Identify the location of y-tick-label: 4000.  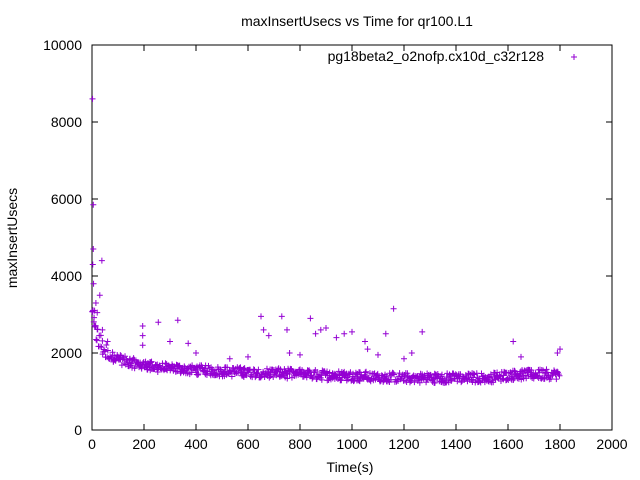
(66, 276).